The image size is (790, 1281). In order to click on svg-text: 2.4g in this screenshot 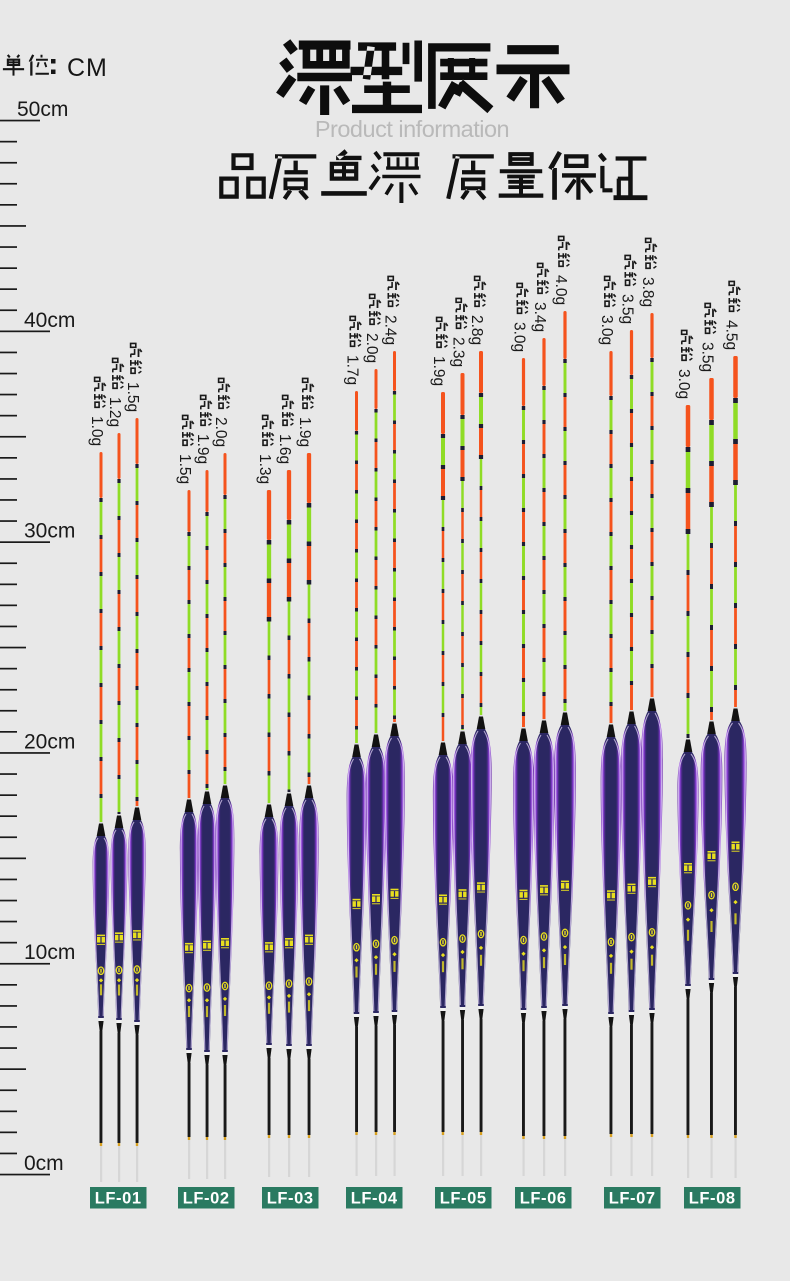, I will do `click(390, 330)`.